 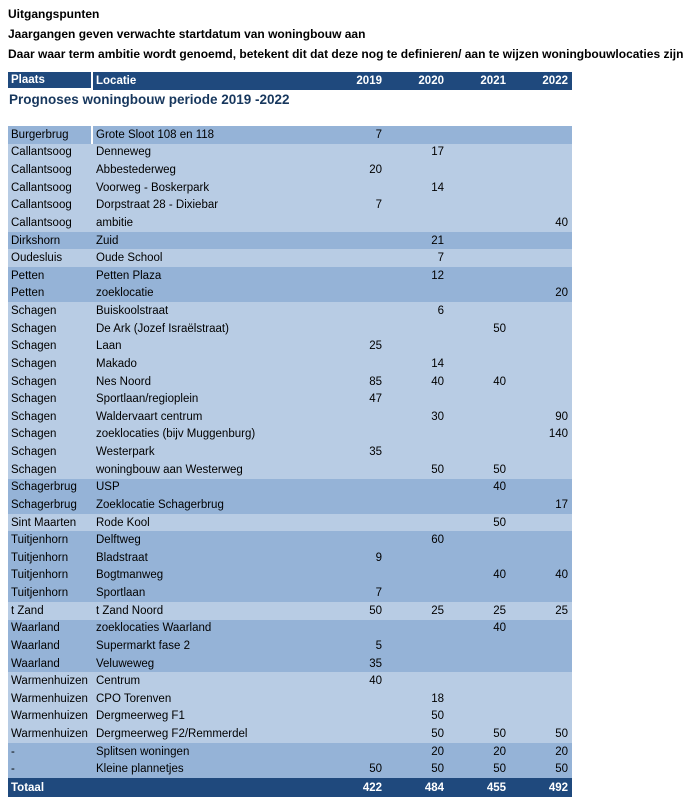 I want to click on cell-2020: 6, so click(x=440, y=311).